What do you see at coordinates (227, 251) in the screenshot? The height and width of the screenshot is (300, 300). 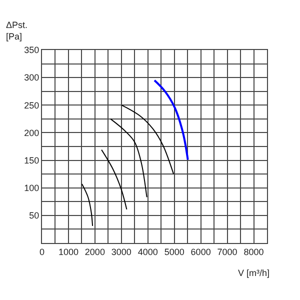 I see `x-tick-label: 7000` at bounding box center [227, 251].